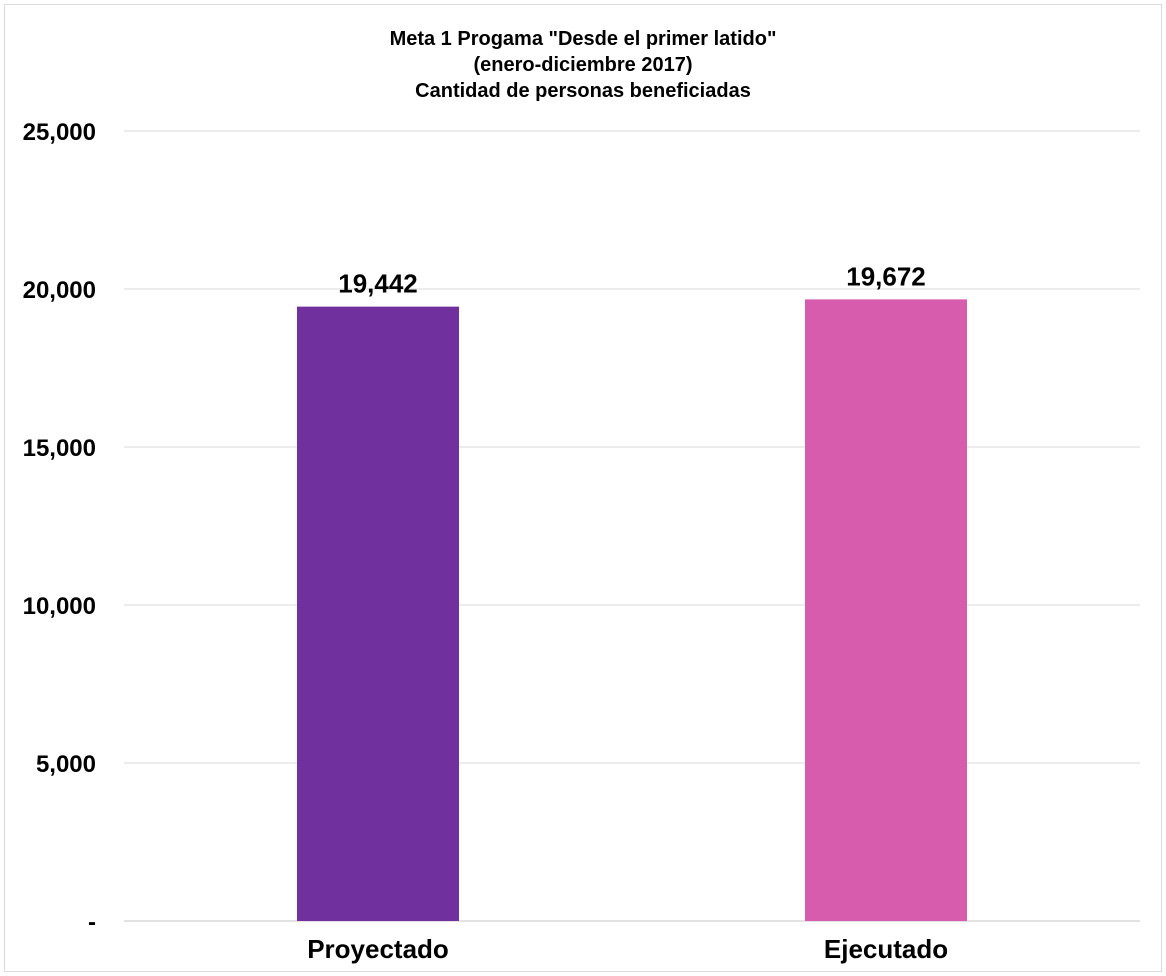 Image resolution: width=1166 pixels, height=976 pixels. Describe the element at coordinates (92, 922) in the screenshot. I see `y-tick-label: -` at that location.